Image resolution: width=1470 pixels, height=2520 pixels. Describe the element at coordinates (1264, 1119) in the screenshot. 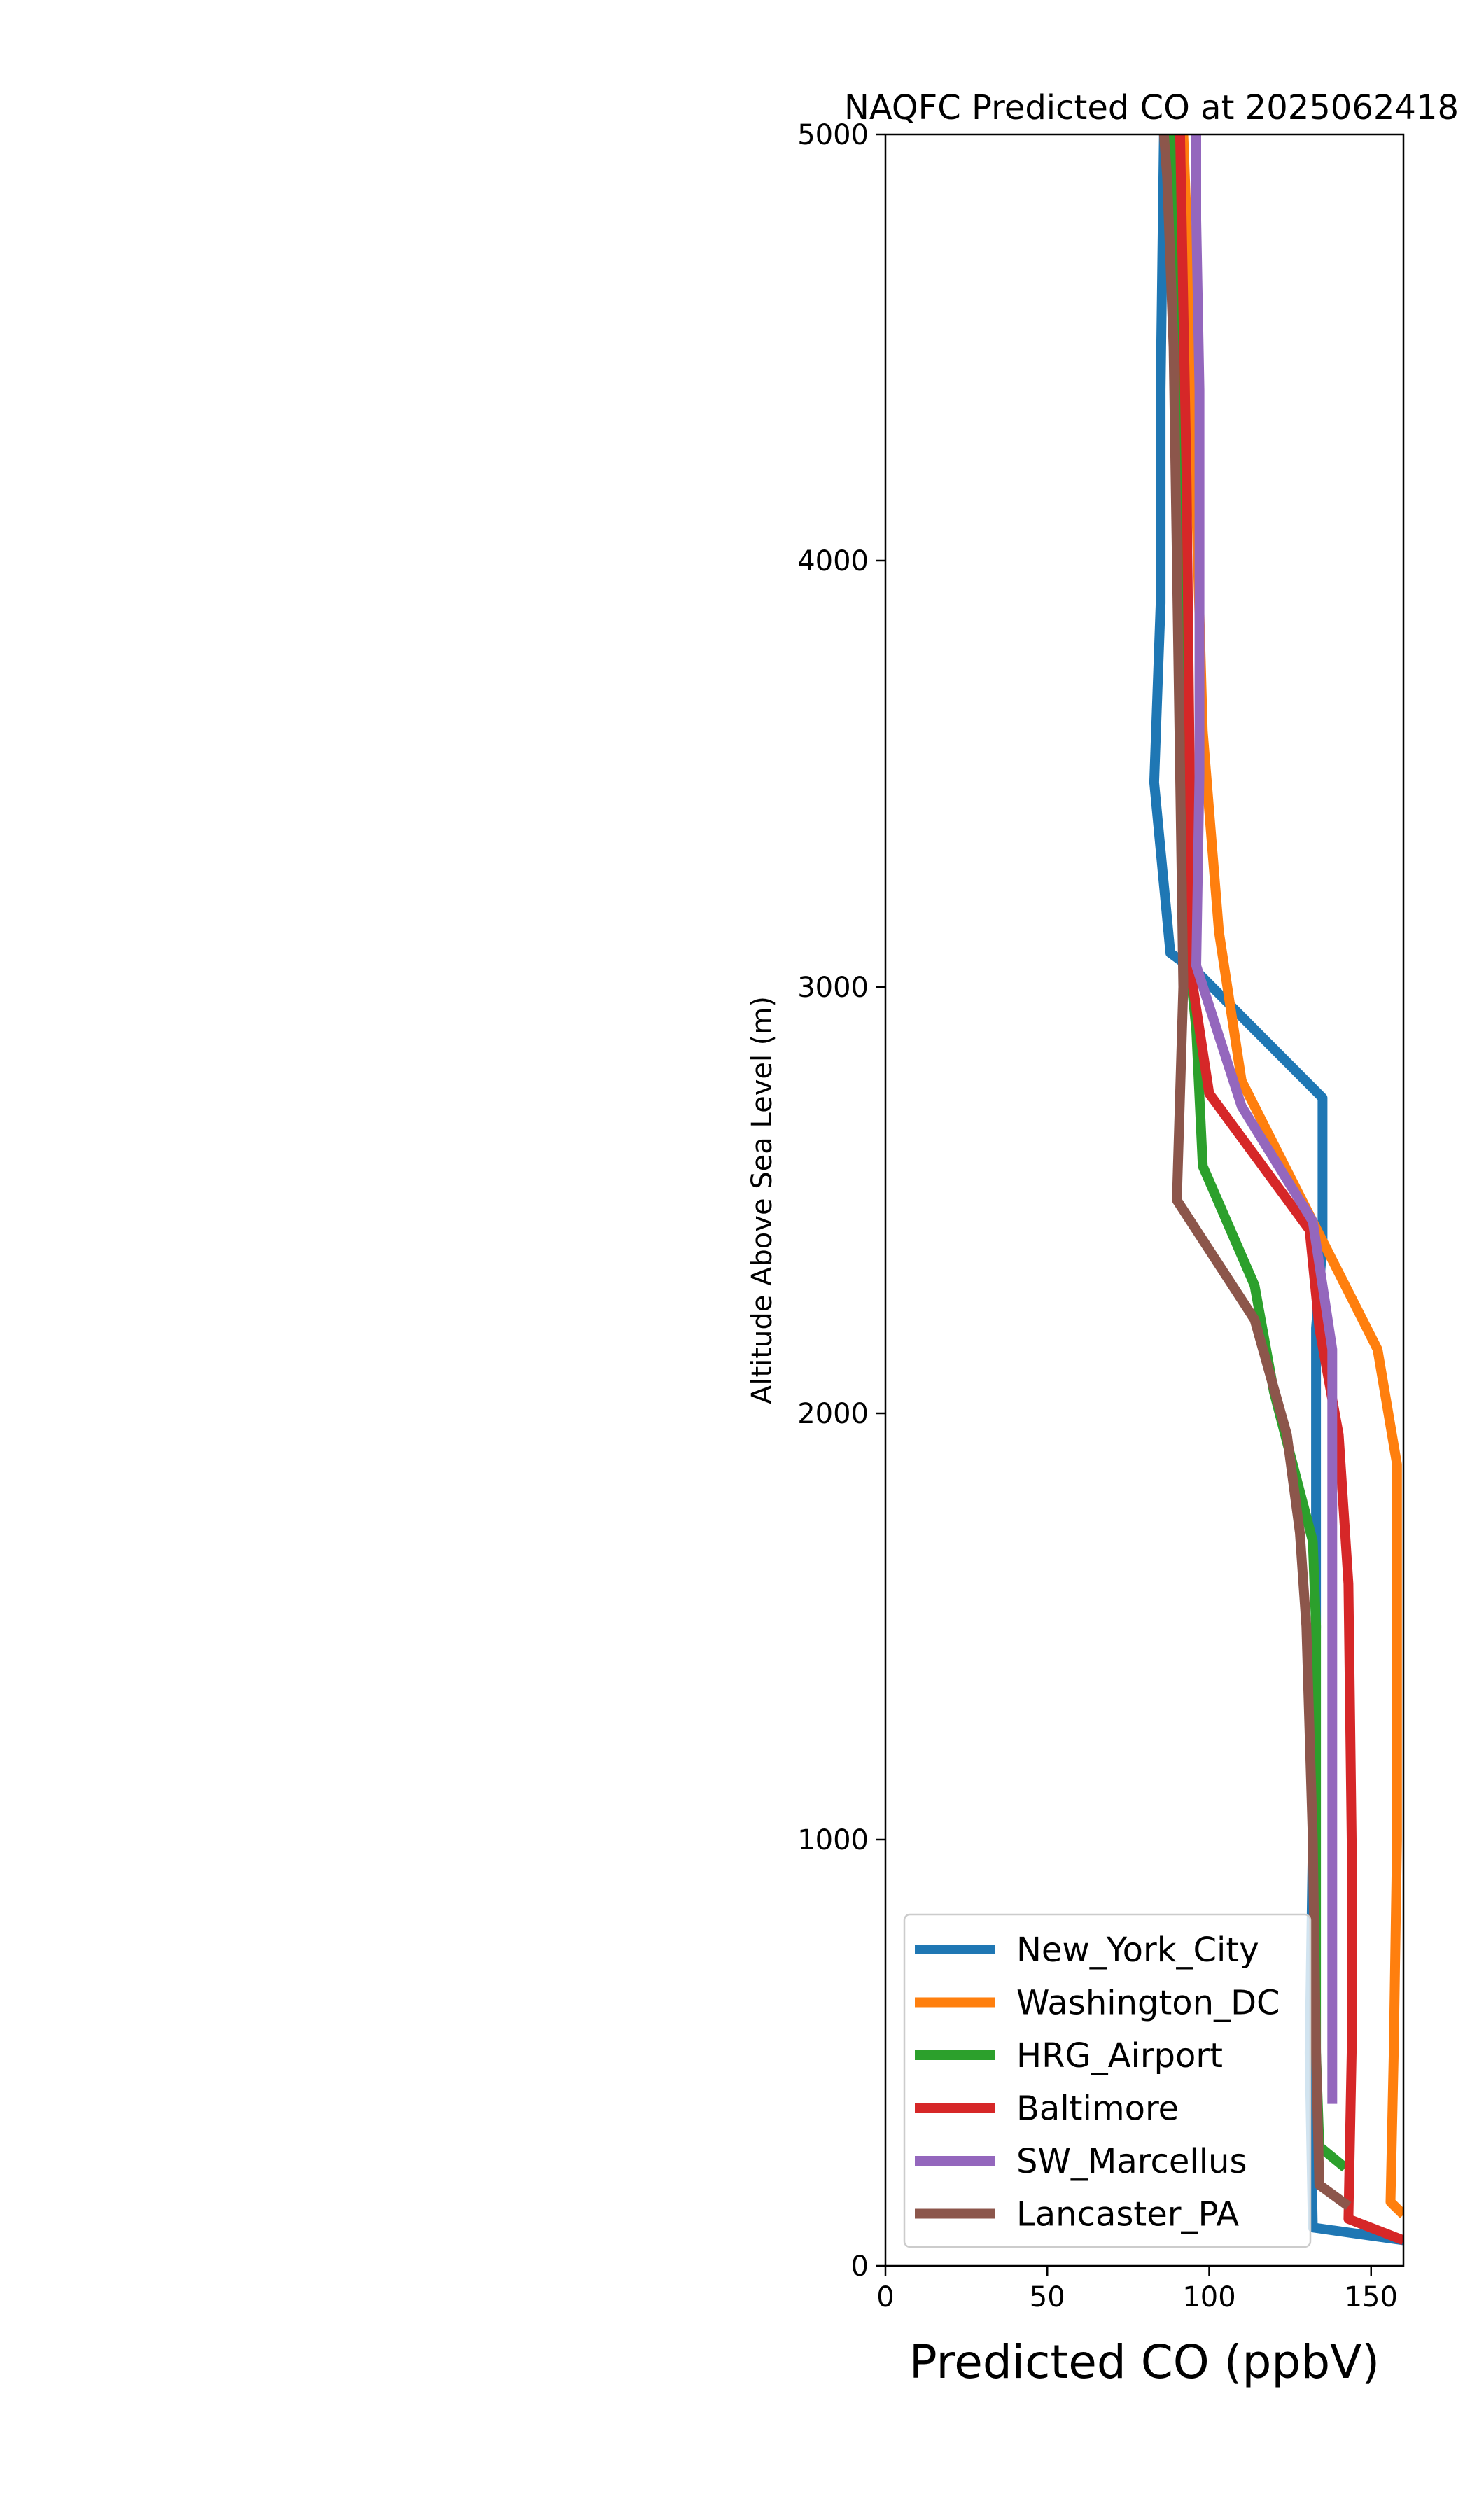

I see `series-line-sw-marcellus` at that location.